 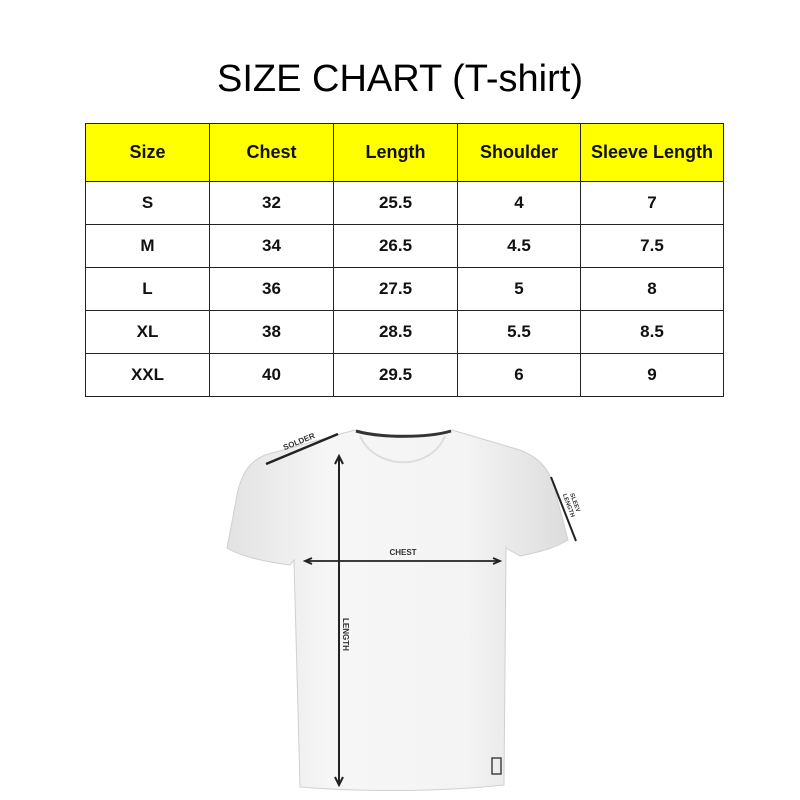 What do you see at coordinates (271, 152) in the screenshot?
I see `header-cell: Chest` at bounding box center [271, 152].